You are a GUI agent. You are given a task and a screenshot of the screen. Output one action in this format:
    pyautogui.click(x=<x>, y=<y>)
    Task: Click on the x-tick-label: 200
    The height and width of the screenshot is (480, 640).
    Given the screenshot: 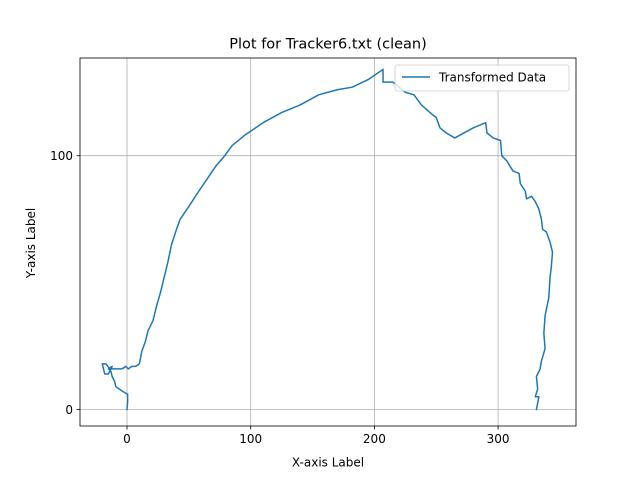 What is the action you would take?
    pyautogui.click(x=374, y=439)
    